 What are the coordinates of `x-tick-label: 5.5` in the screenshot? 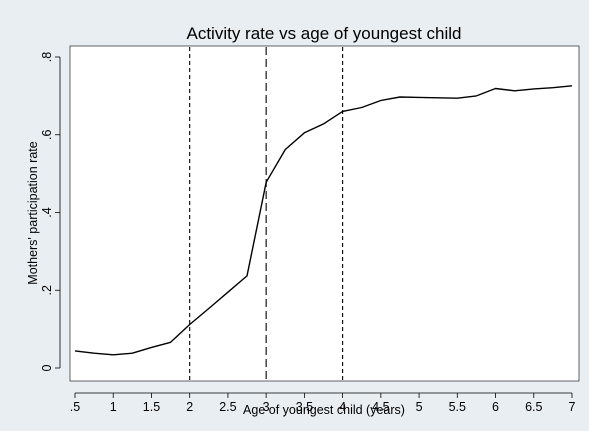 It's located at (457, 407).